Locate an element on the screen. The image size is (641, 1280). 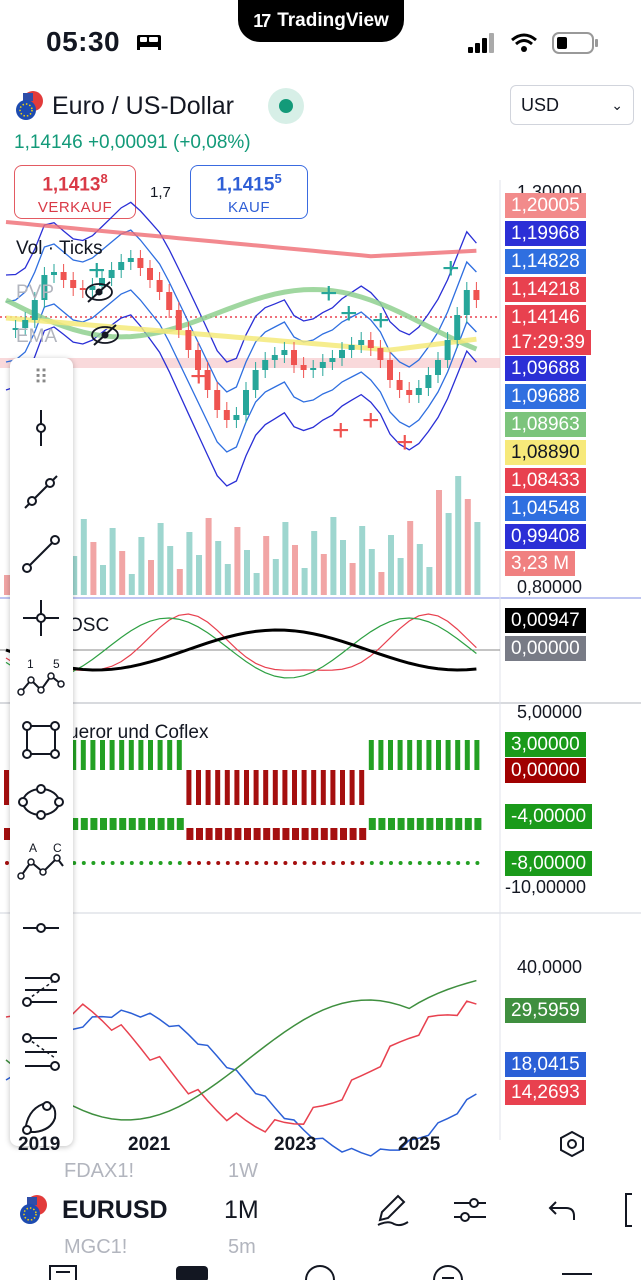
pane-label-pvp: PVP is located at coordinates (35, 292).